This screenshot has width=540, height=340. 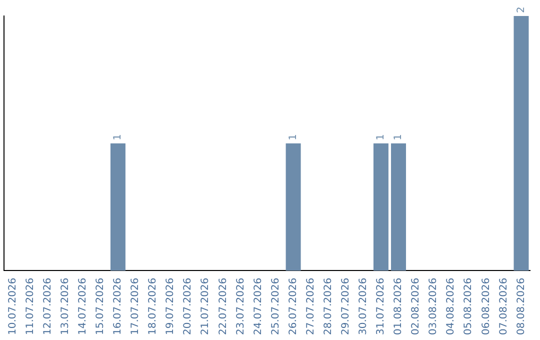 What do you see at coordinates (381, 307) in the screenshot?
I see `x-tick-label: 31.07.2026` at bounding box center [381, 307].